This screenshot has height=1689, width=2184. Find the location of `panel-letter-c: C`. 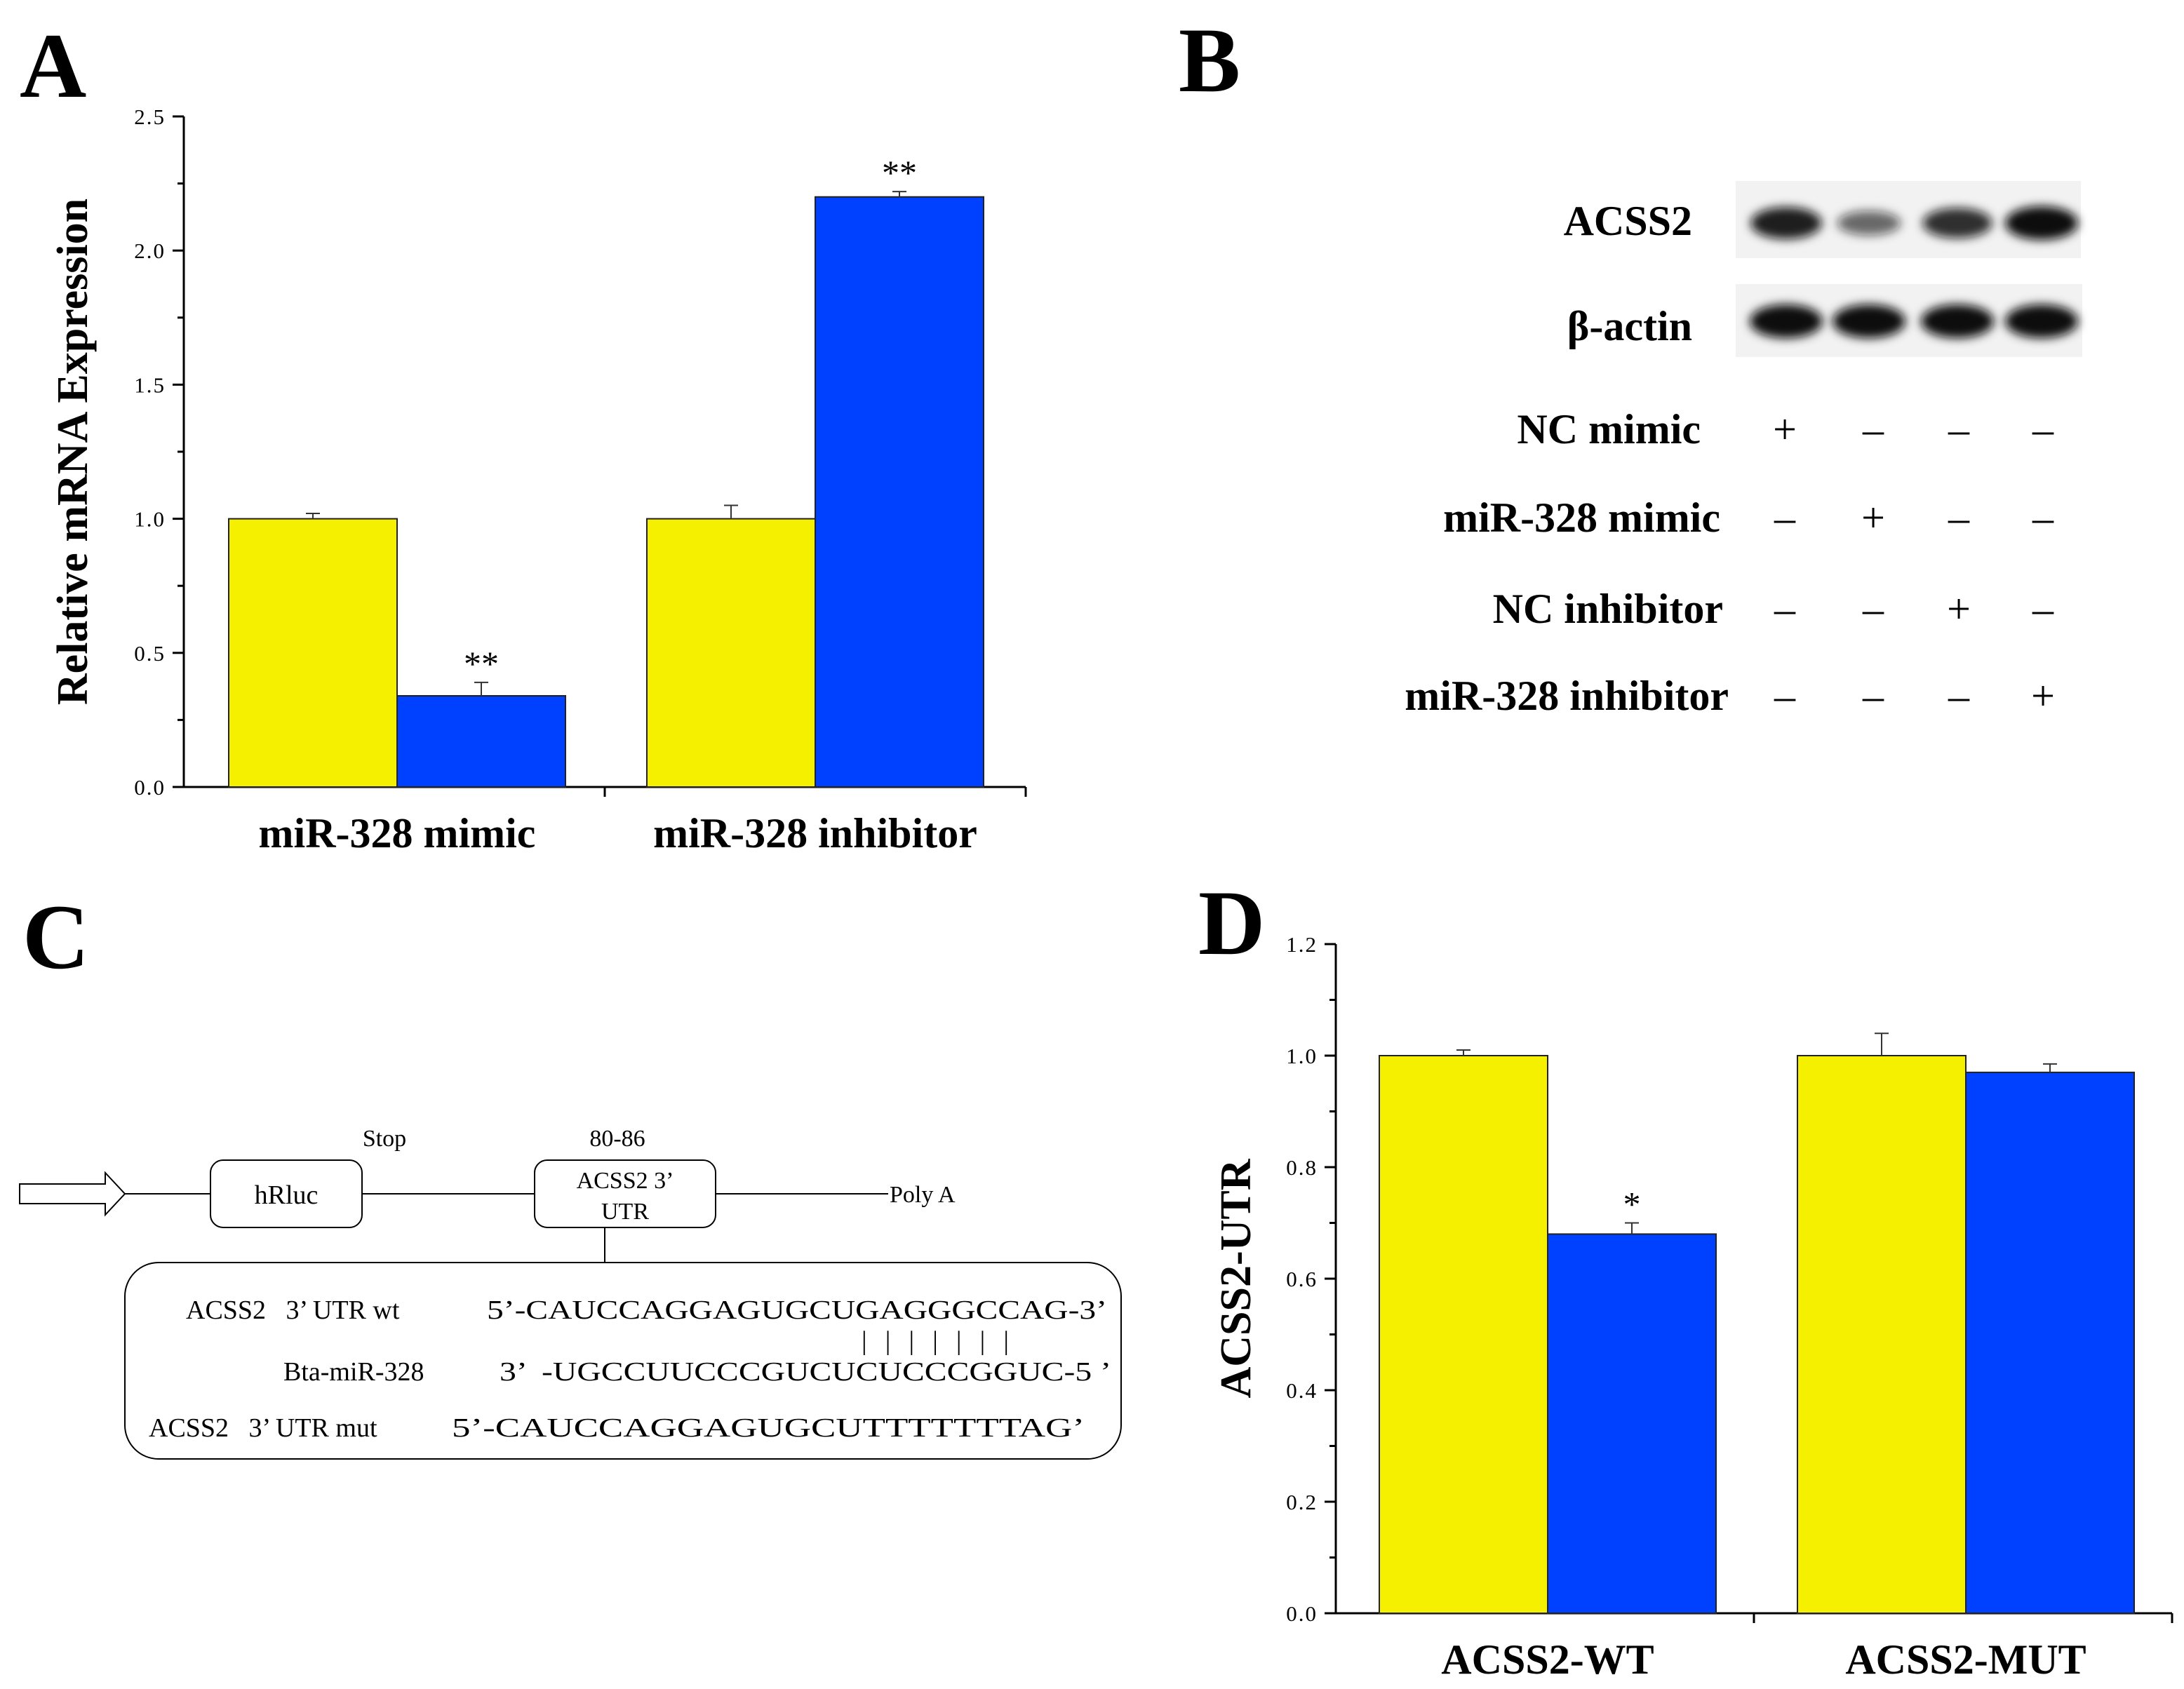

panel-letter-c: C is located at coordinates (56, 936).